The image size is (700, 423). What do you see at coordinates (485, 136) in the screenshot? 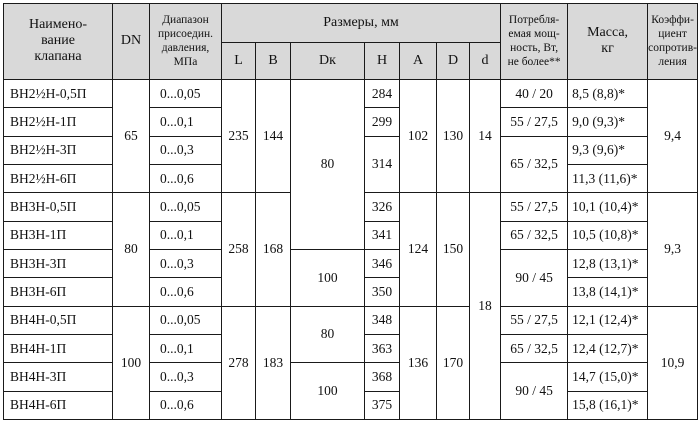
I see `cell-dim-d-small: 14` at bounding box center [485, 136].